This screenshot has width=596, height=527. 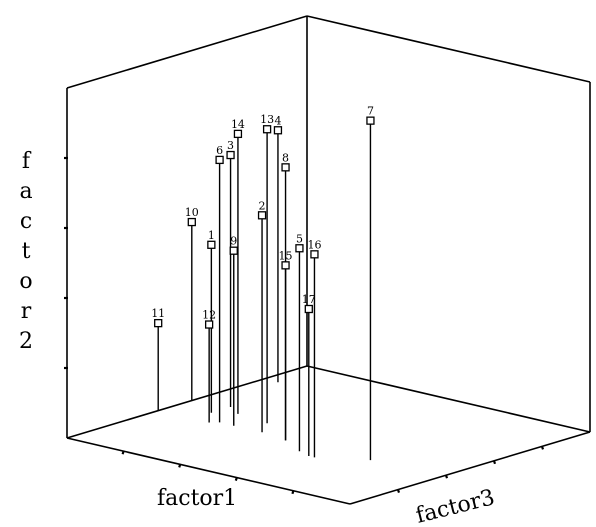 What do you see at coordinates (233, 241) in the screenshot?
I see `point-label: 9` at bounding box center [233, 241].